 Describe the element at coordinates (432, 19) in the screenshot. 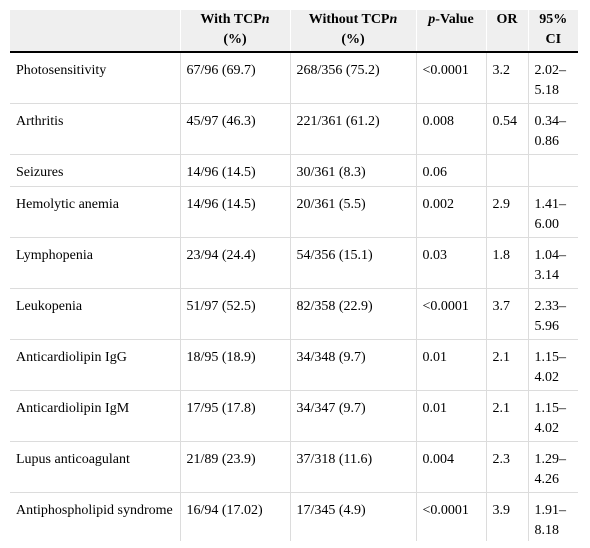

I see `header-p-value-italic: p` at that location.